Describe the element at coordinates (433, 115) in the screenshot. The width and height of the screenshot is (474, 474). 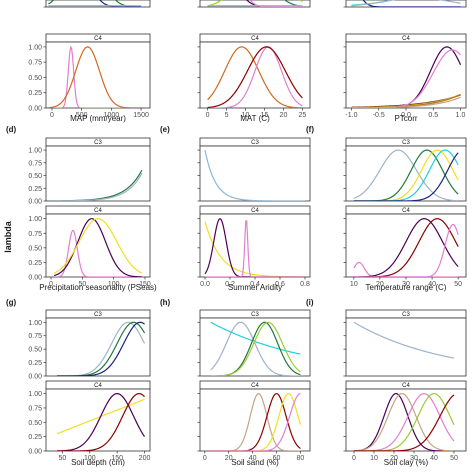
I see `x-tick-label: 0.5` at that location.